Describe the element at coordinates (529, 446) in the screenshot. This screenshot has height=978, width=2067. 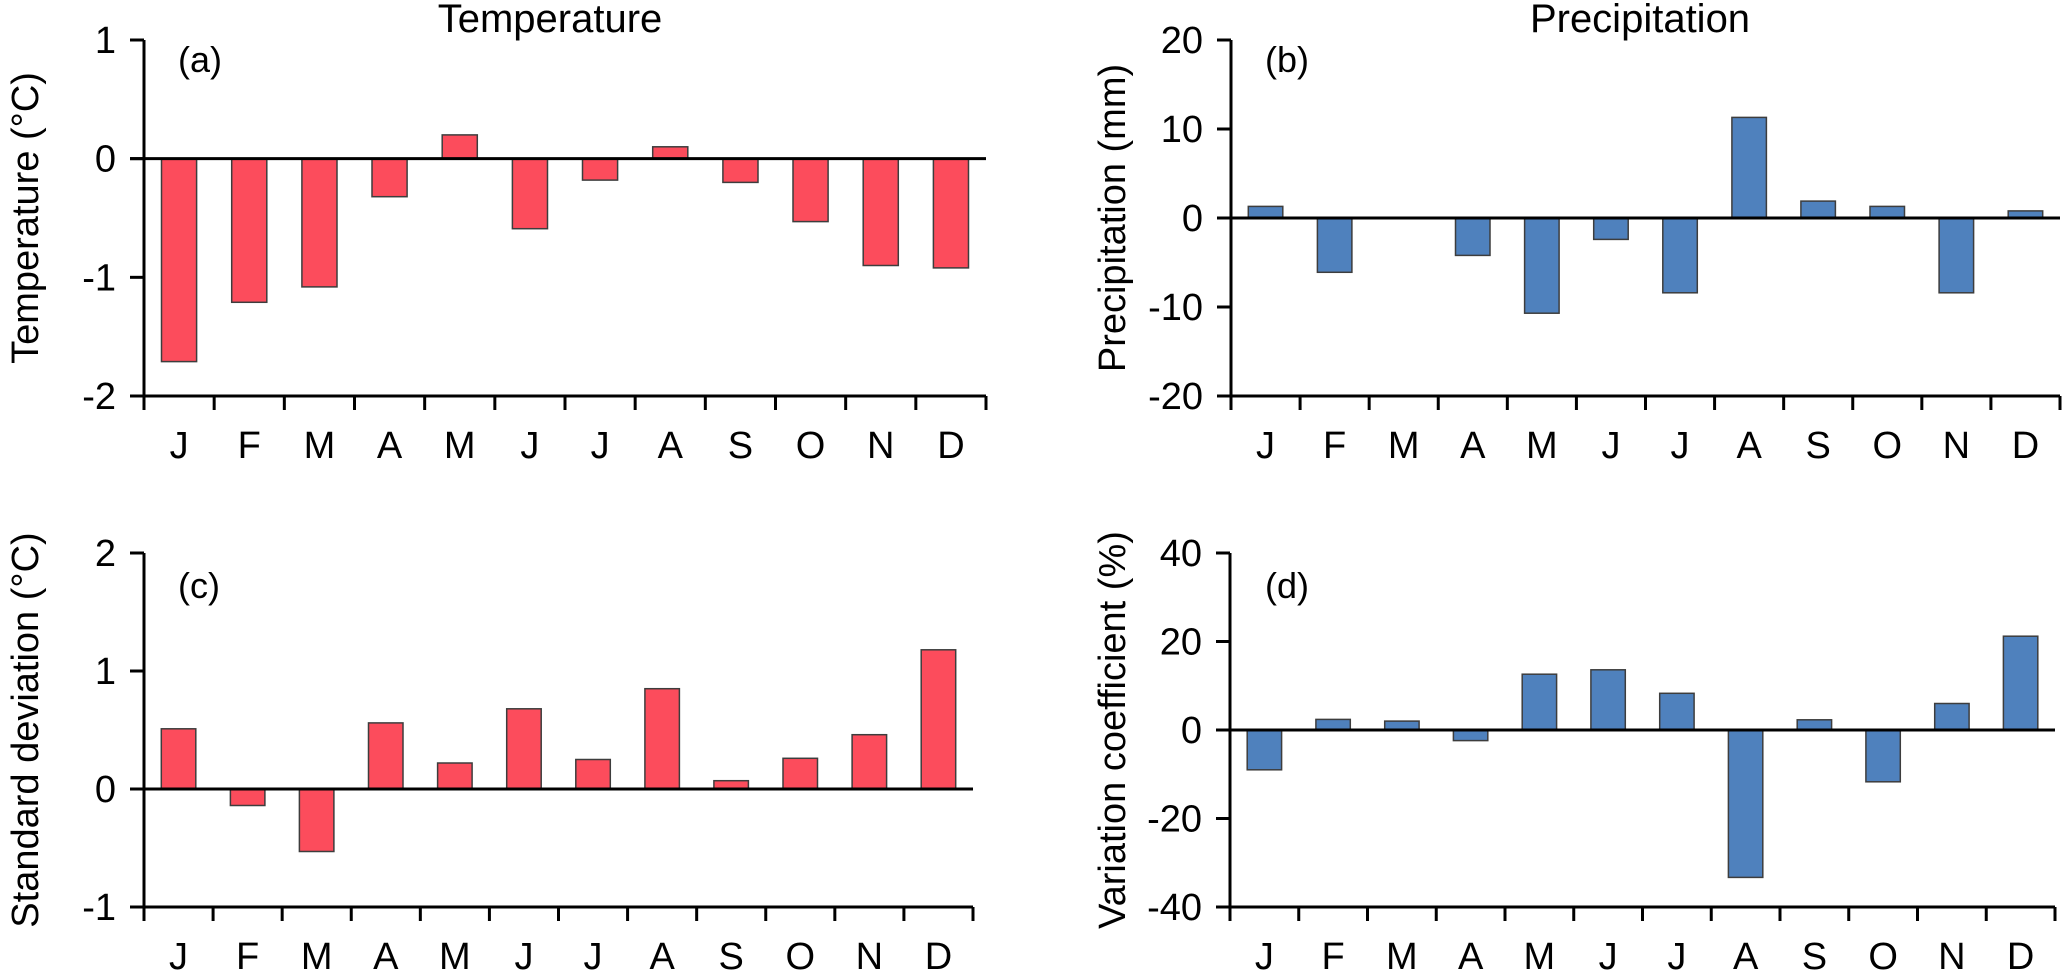
I see `x-tick-label-a-5: J` at that location.